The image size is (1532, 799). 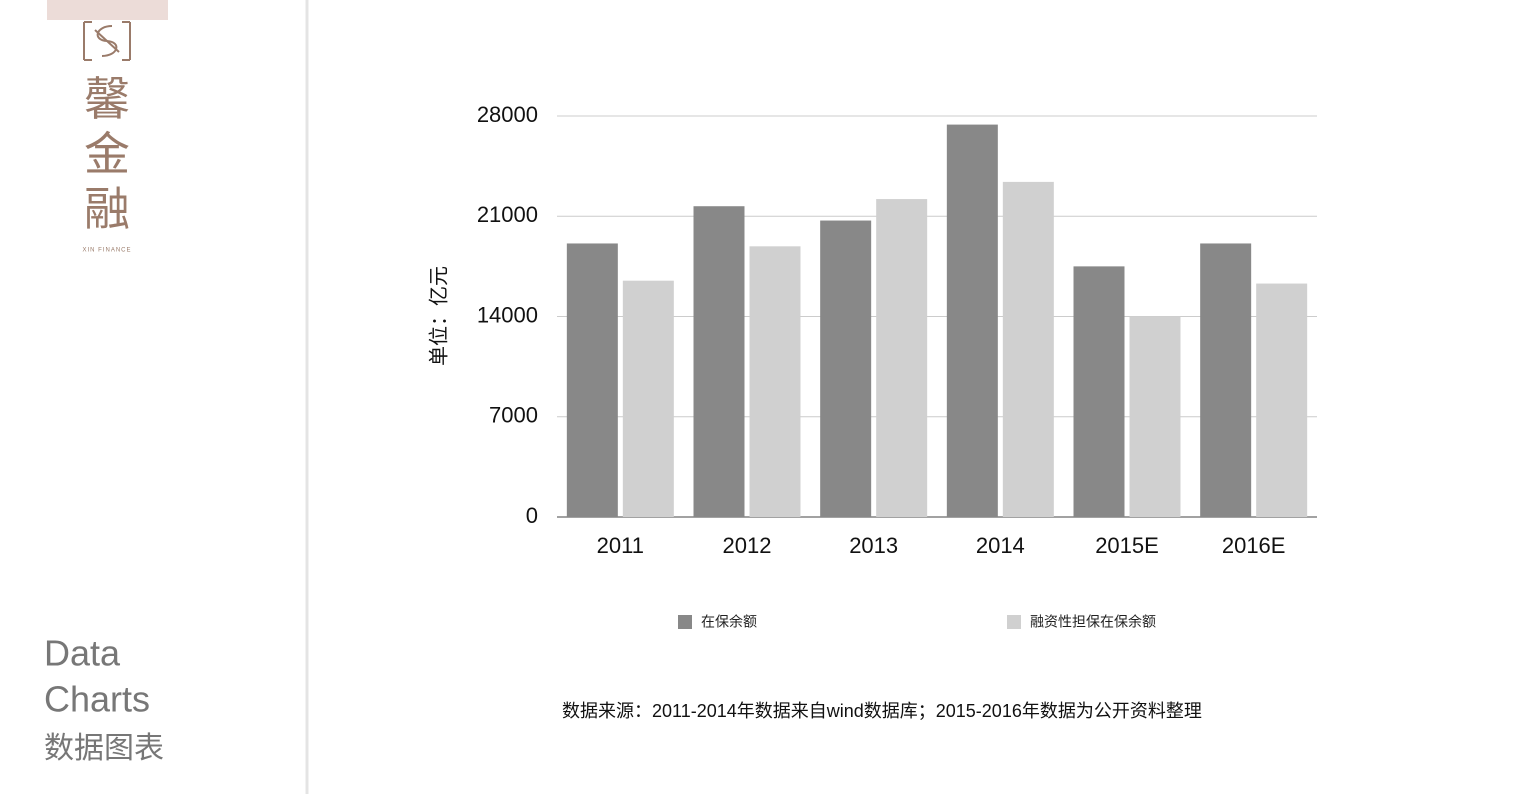 I want to click on sidebar-title: Charts, so click(x=97, y=699).